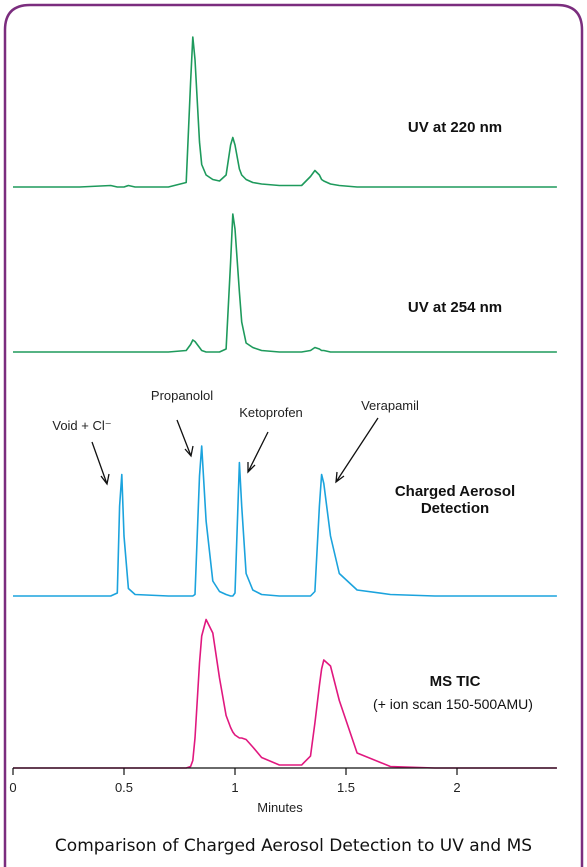  I want to click on trace, so click(285, 283).